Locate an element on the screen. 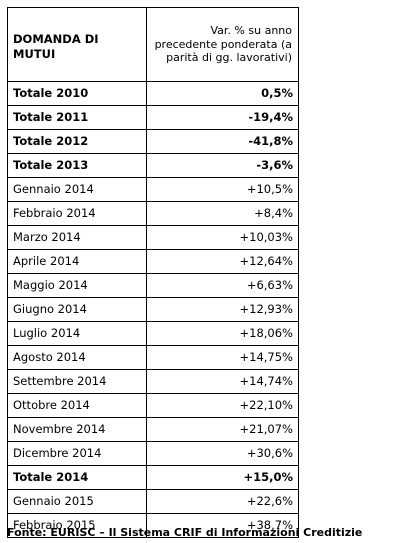 This screenshot has width=403, height=543. row-variation-value: +22,10% is located at coordinates (222, 405).